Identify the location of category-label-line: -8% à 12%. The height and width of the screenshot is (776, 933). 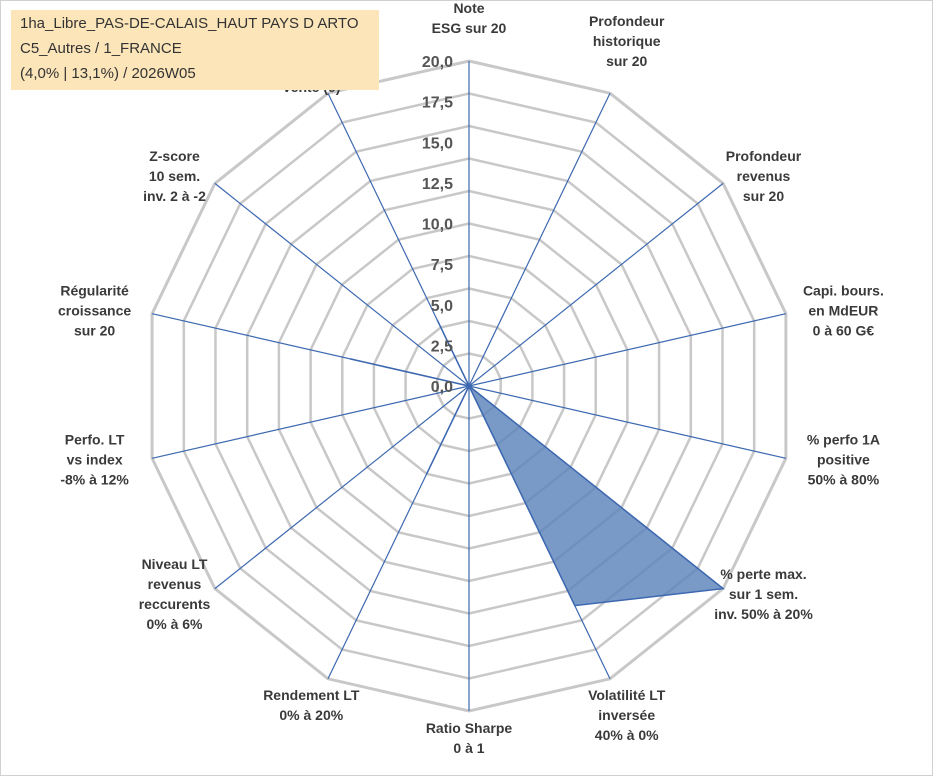
(94, 480).